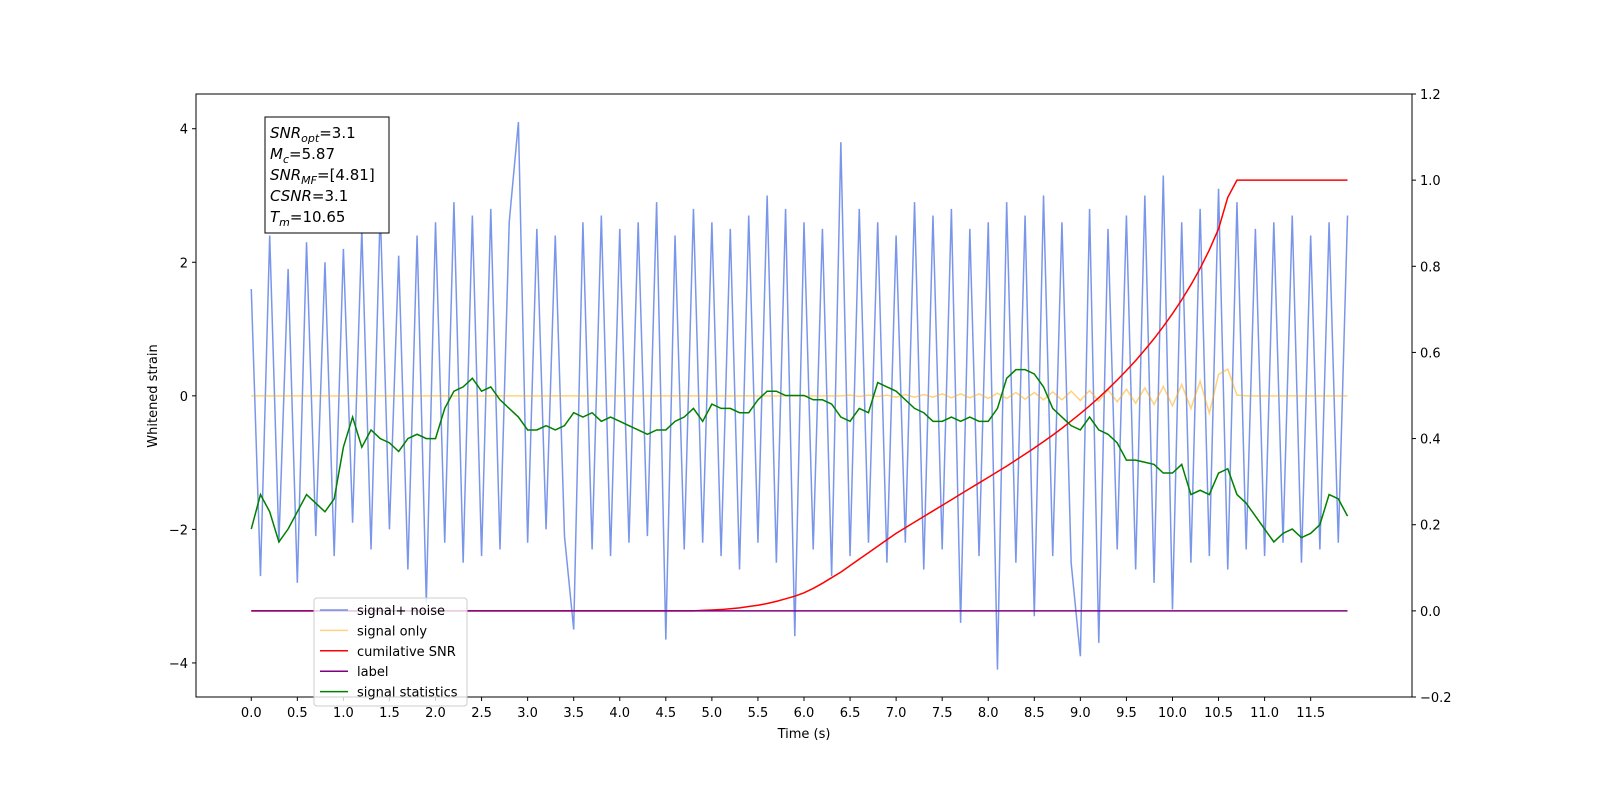 This screenshot has width=1600, height=800. What do you see at coordinates (804, 713) in the screenshot?
I see `x-tick-label: 6.0` at bounding box center [804, 713].